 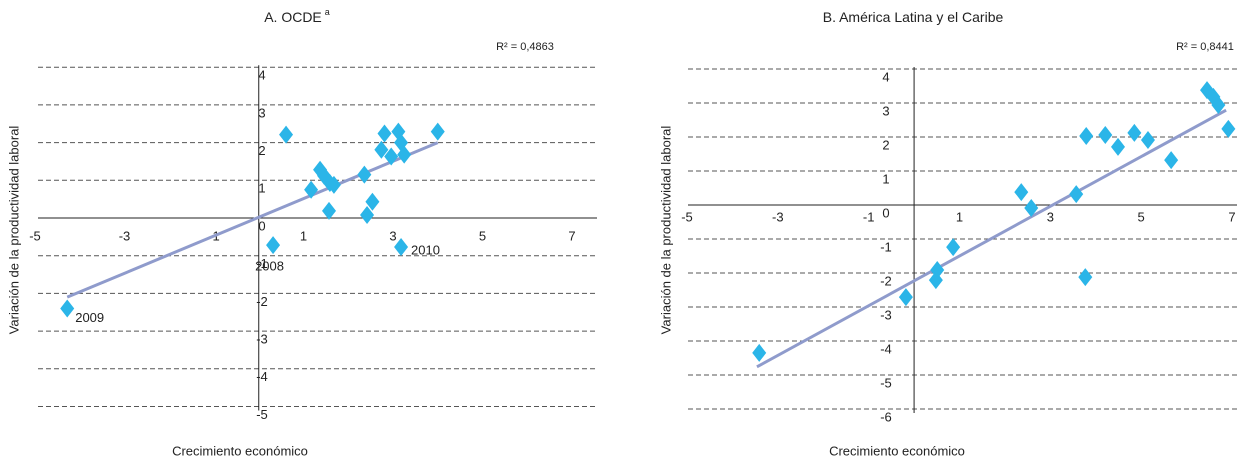 What do you see at coordinates (869, 216) in the screenshot?
I see `x-tick-label: -1` at bounding box center [869, 216].